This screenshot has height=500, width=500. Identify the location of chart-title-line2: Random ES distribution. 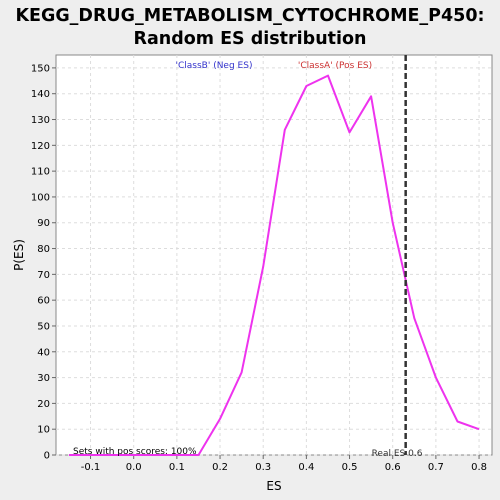
(249, 39).